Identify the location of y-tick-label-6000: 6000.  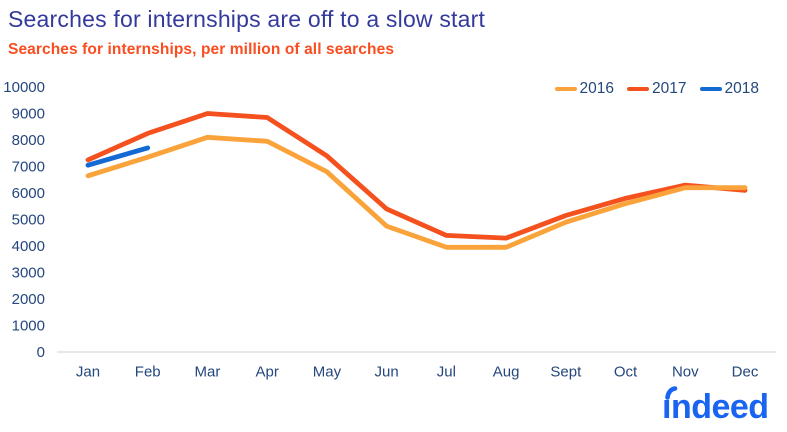
(28, 193).